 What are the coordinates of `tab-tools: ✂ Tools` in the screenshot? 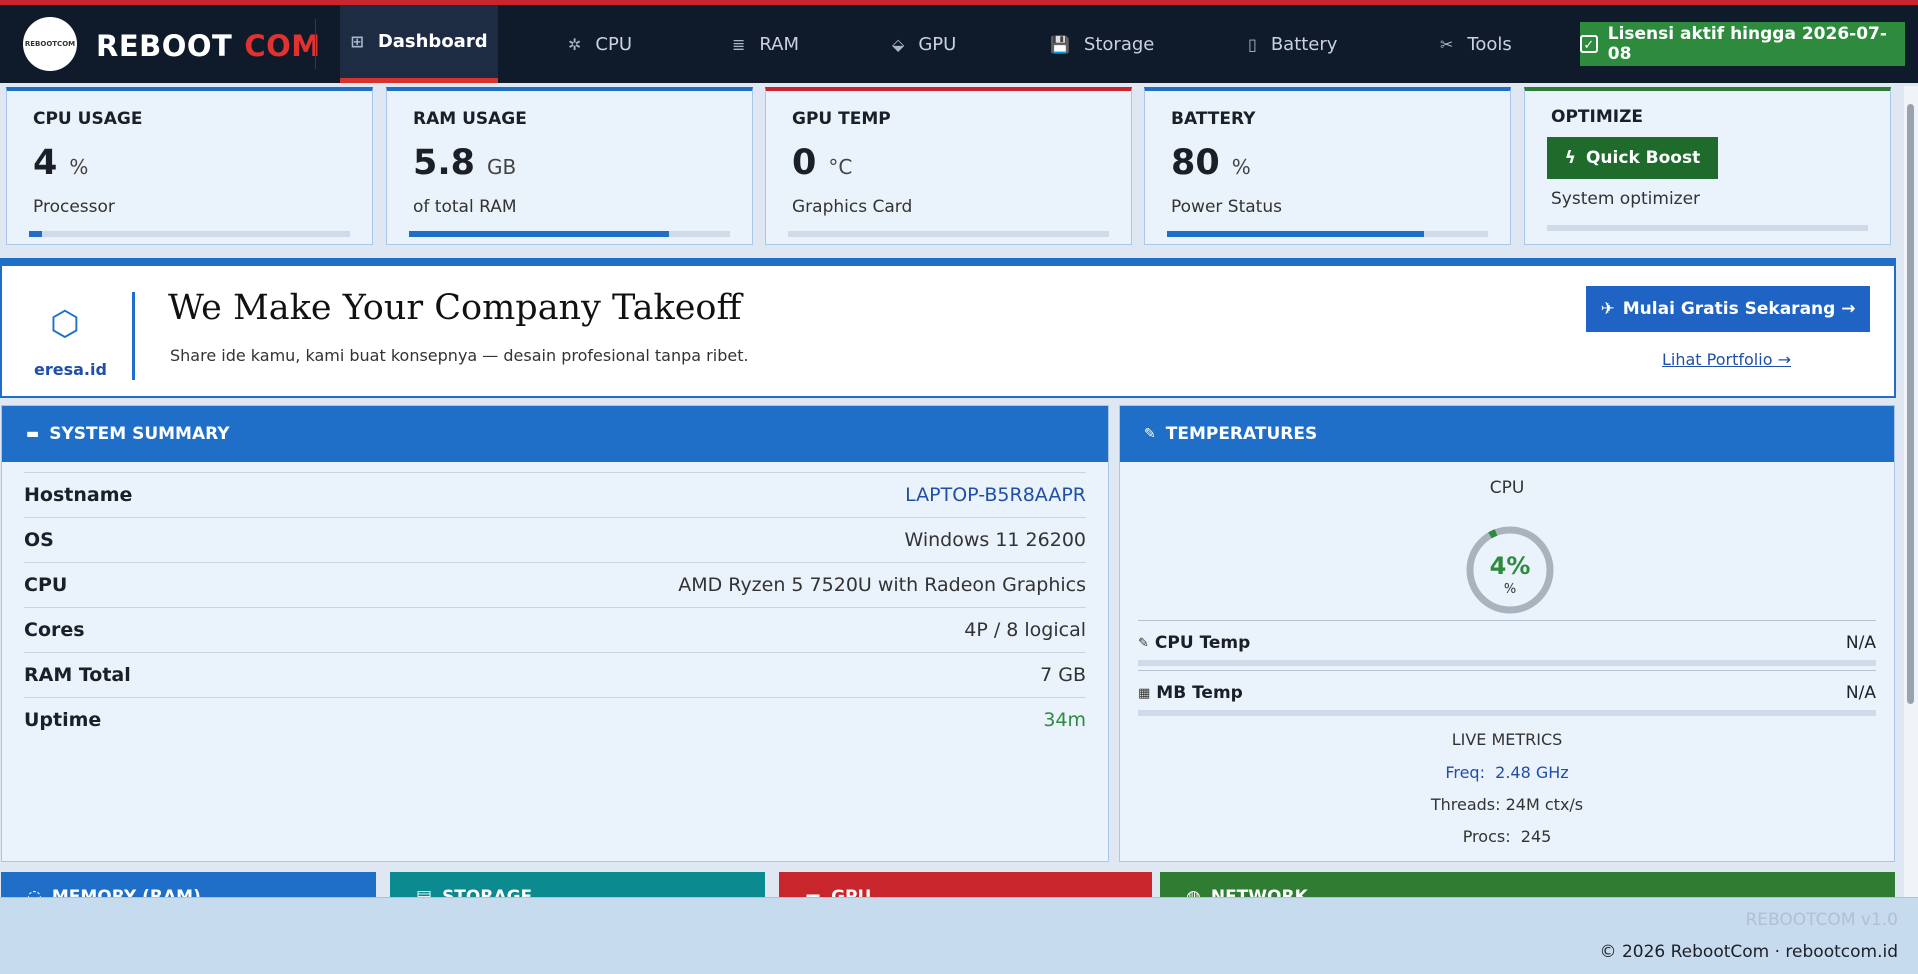 It's located at (1476, 44).